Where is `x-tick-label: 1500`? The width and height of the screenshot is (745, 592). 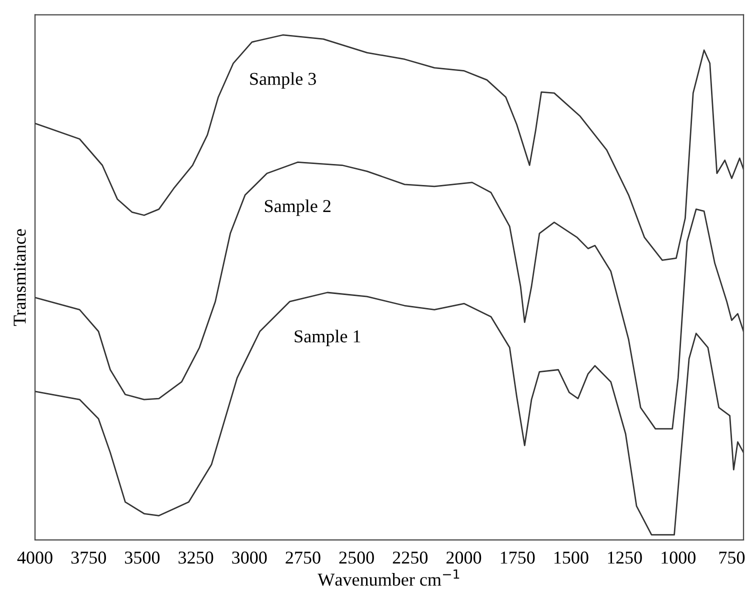
x-tick-label: 1500 is located at coordinates (571, 558).